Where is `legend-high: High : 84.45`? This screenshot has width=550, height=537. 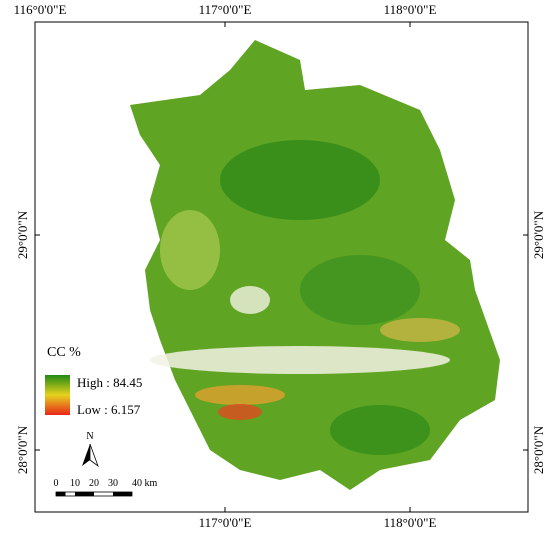 legend-high: High : 84.45 is located at coordinates (109, 382).